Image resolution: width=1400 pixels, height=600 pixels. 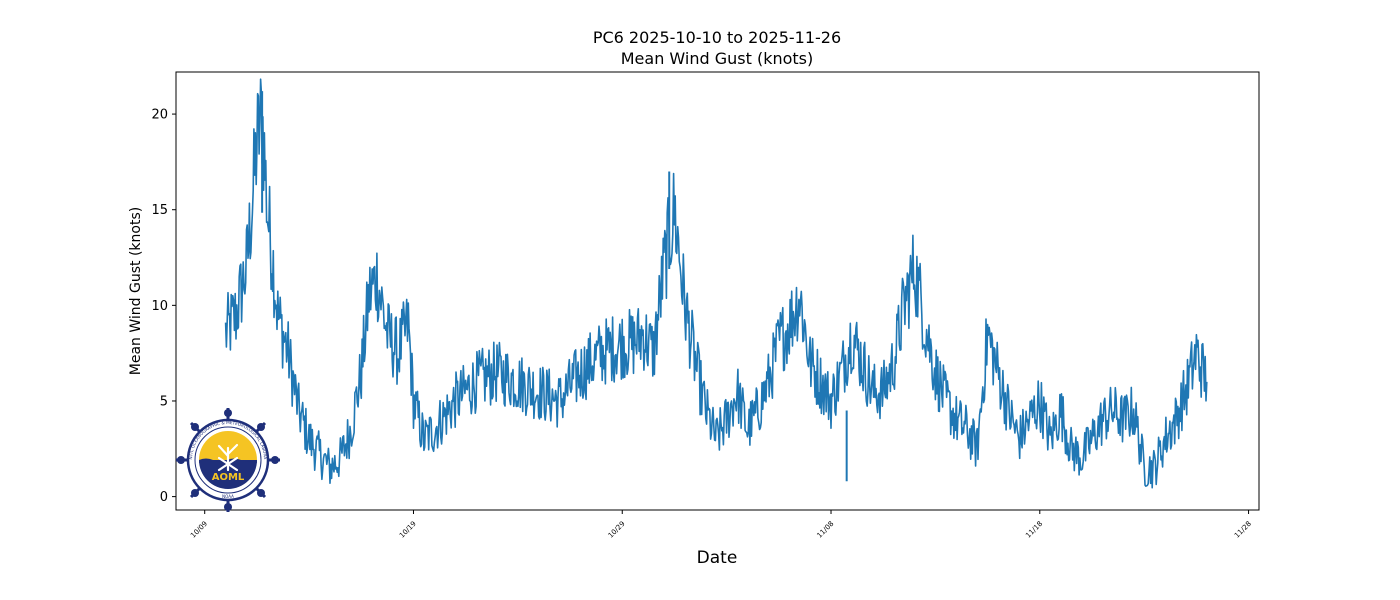 I want to click on y-axis-label: Mean Wind Gust (knots), so click(x=136, y=291).